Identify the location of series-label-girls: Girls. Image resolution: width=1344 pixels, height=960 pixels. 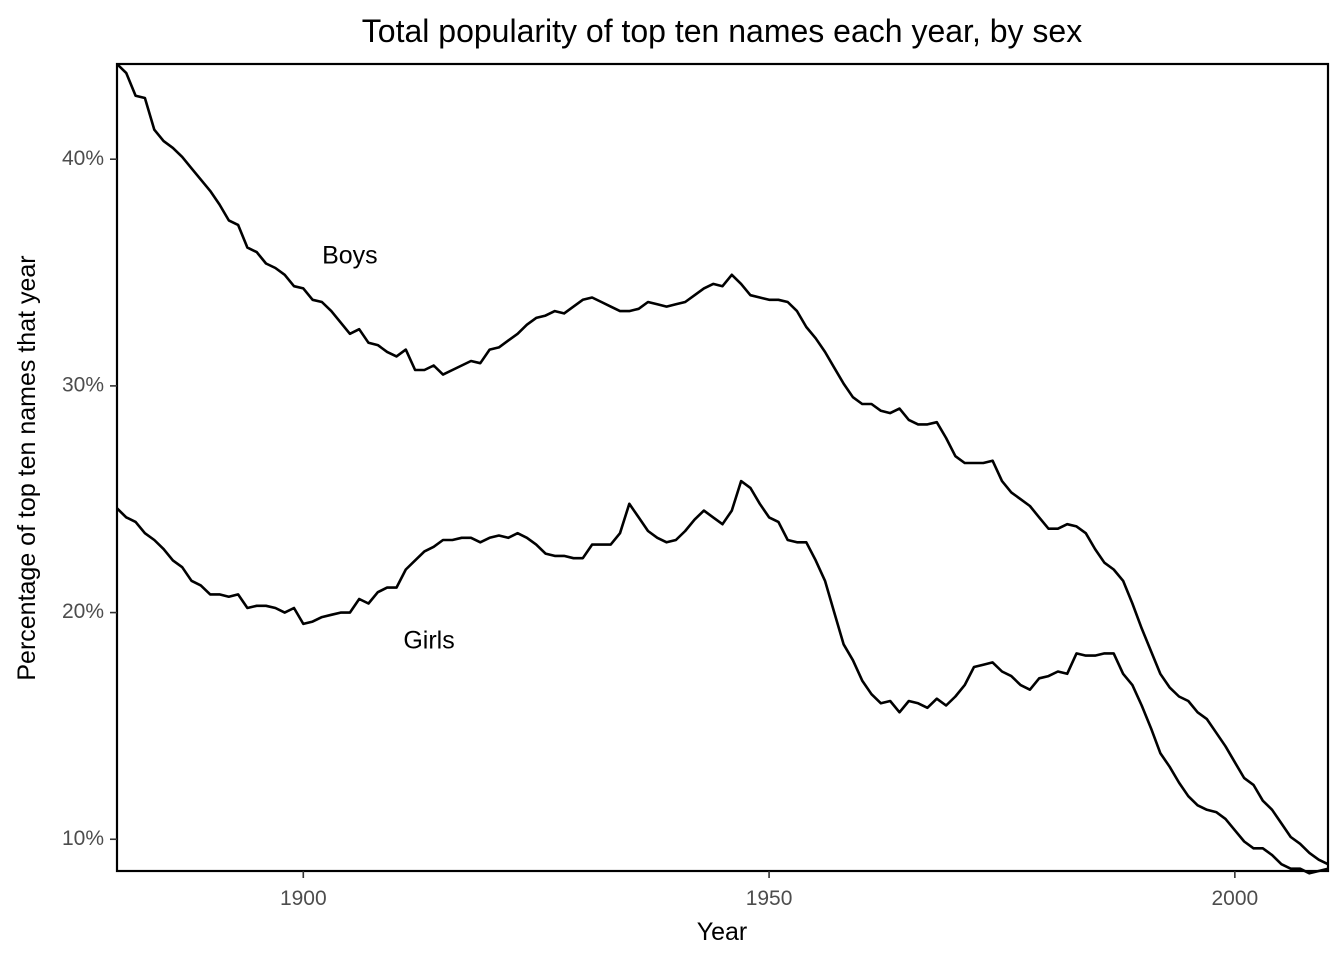
(428, 641).